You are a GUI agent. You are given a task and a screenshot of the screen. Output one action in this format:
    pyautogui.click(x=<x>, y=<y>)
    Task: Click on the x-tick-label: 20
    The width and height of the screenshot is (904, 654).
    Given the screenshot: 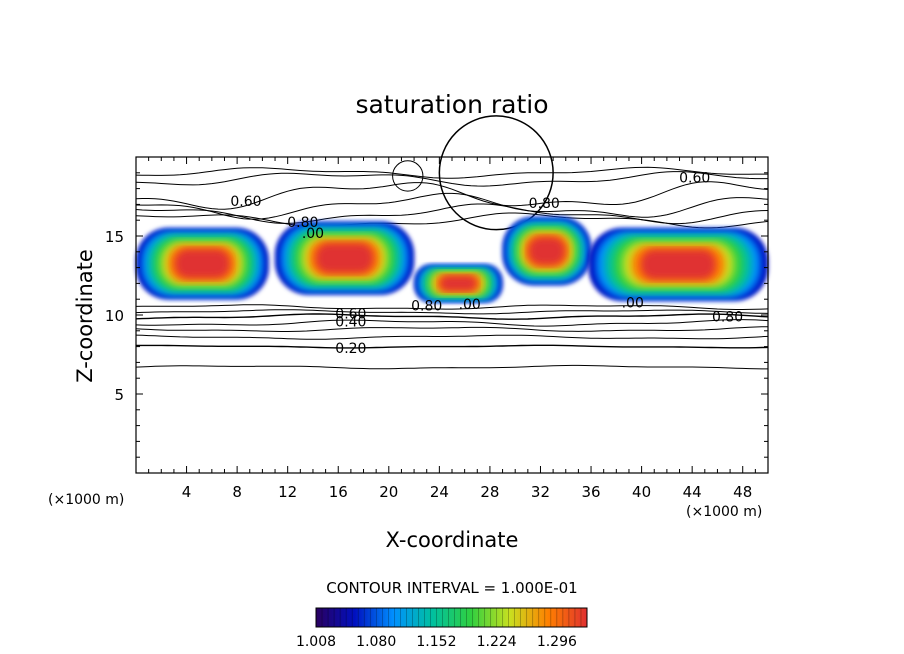 What is the action you would take?
    pyautogui.click(x=388, y=492)
    